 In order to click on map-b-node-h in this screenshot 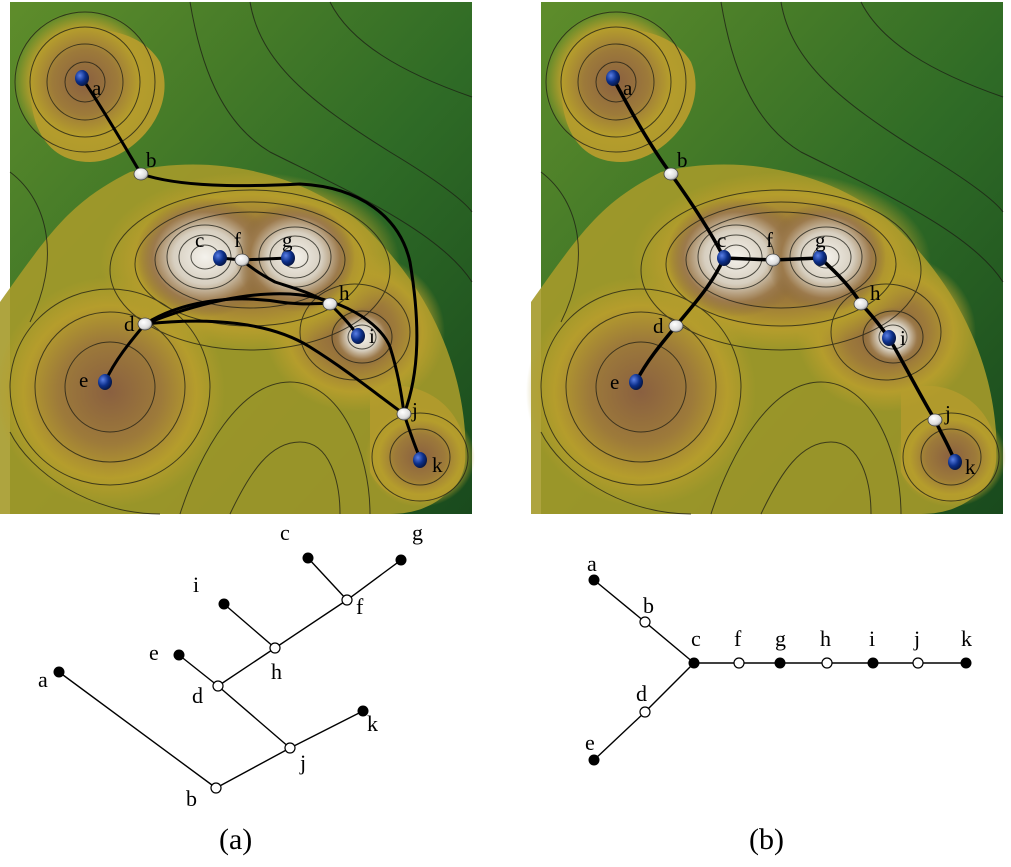, I will do `click(861, 304)`.